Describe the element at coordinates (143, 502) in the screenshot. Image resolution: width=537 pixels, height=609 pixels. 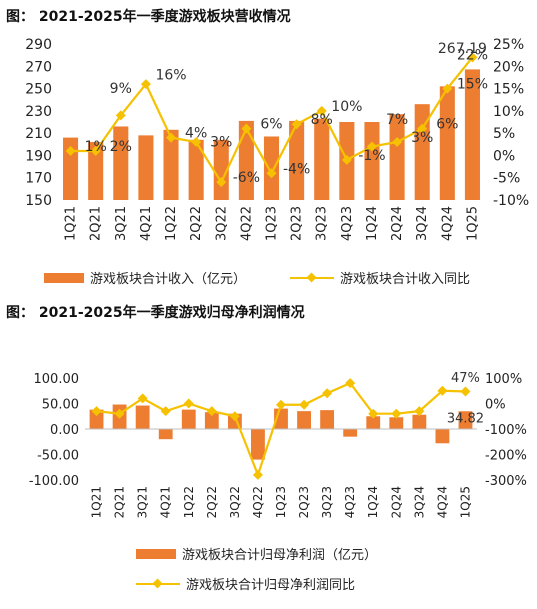
I see `x-tick-label: 3Q21` at that location.